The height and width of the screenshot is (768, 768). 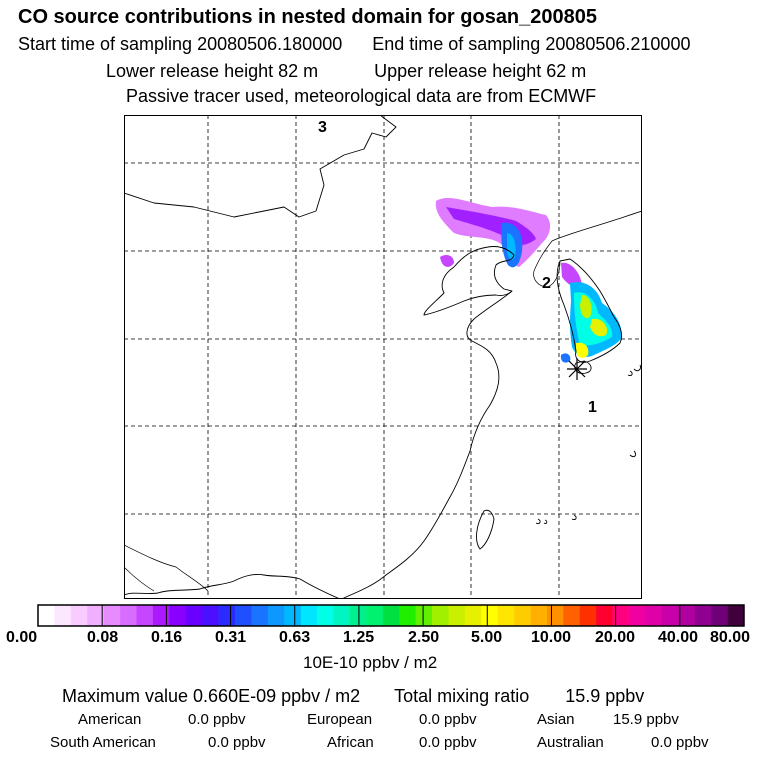 I want to click on region-value-australian: 0.0 ppbv, so click(x=680, y=742).